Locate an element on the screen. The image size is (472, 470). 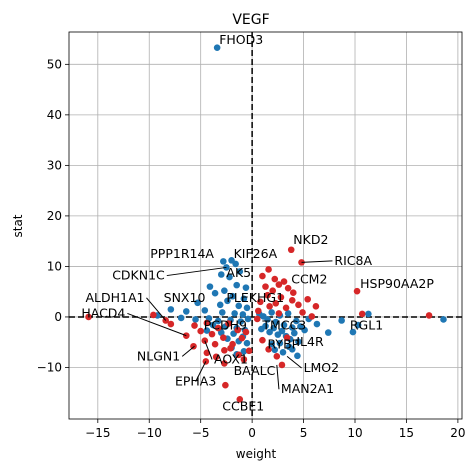
annotation-label: NKD2 is located at coordinates (310, 239).